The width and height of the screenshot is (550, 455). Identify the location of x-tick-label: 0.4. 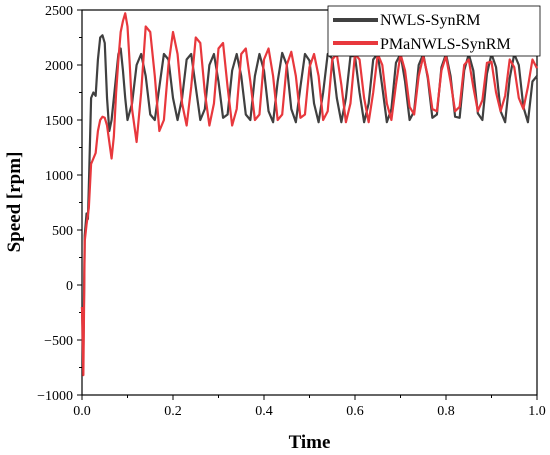
(264, 411).